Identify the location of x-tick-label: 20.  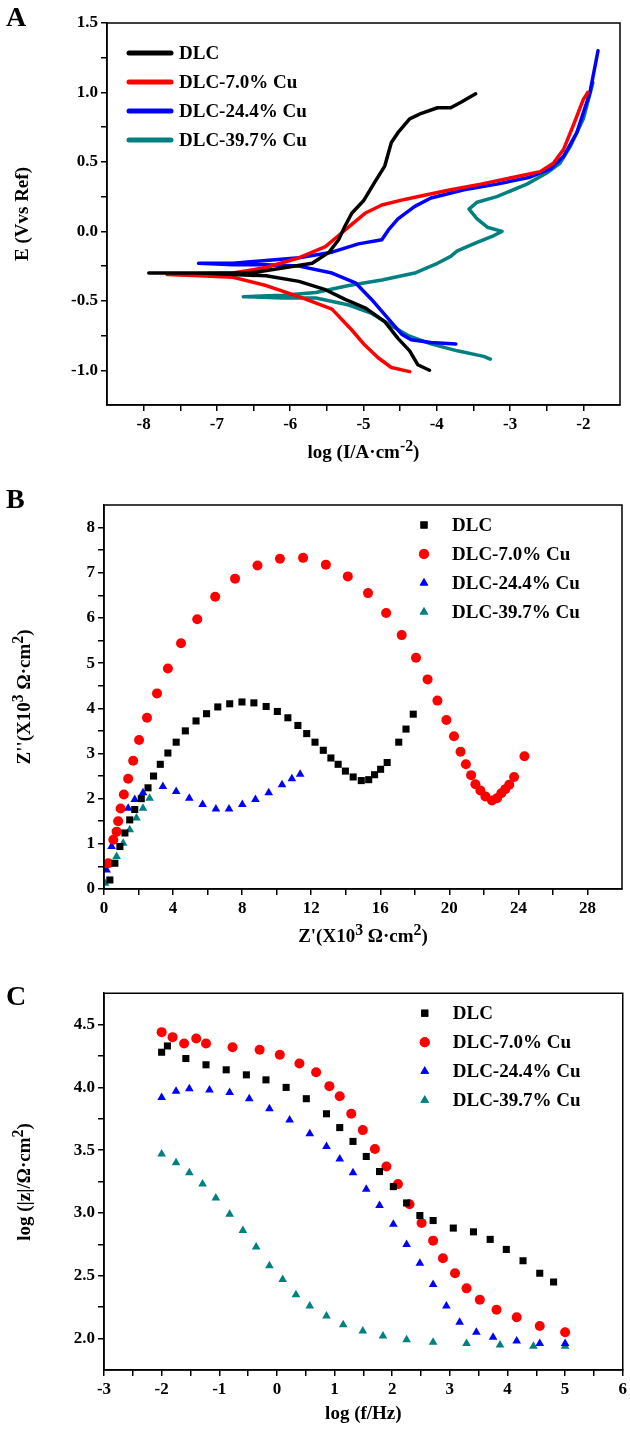
(449, 907).